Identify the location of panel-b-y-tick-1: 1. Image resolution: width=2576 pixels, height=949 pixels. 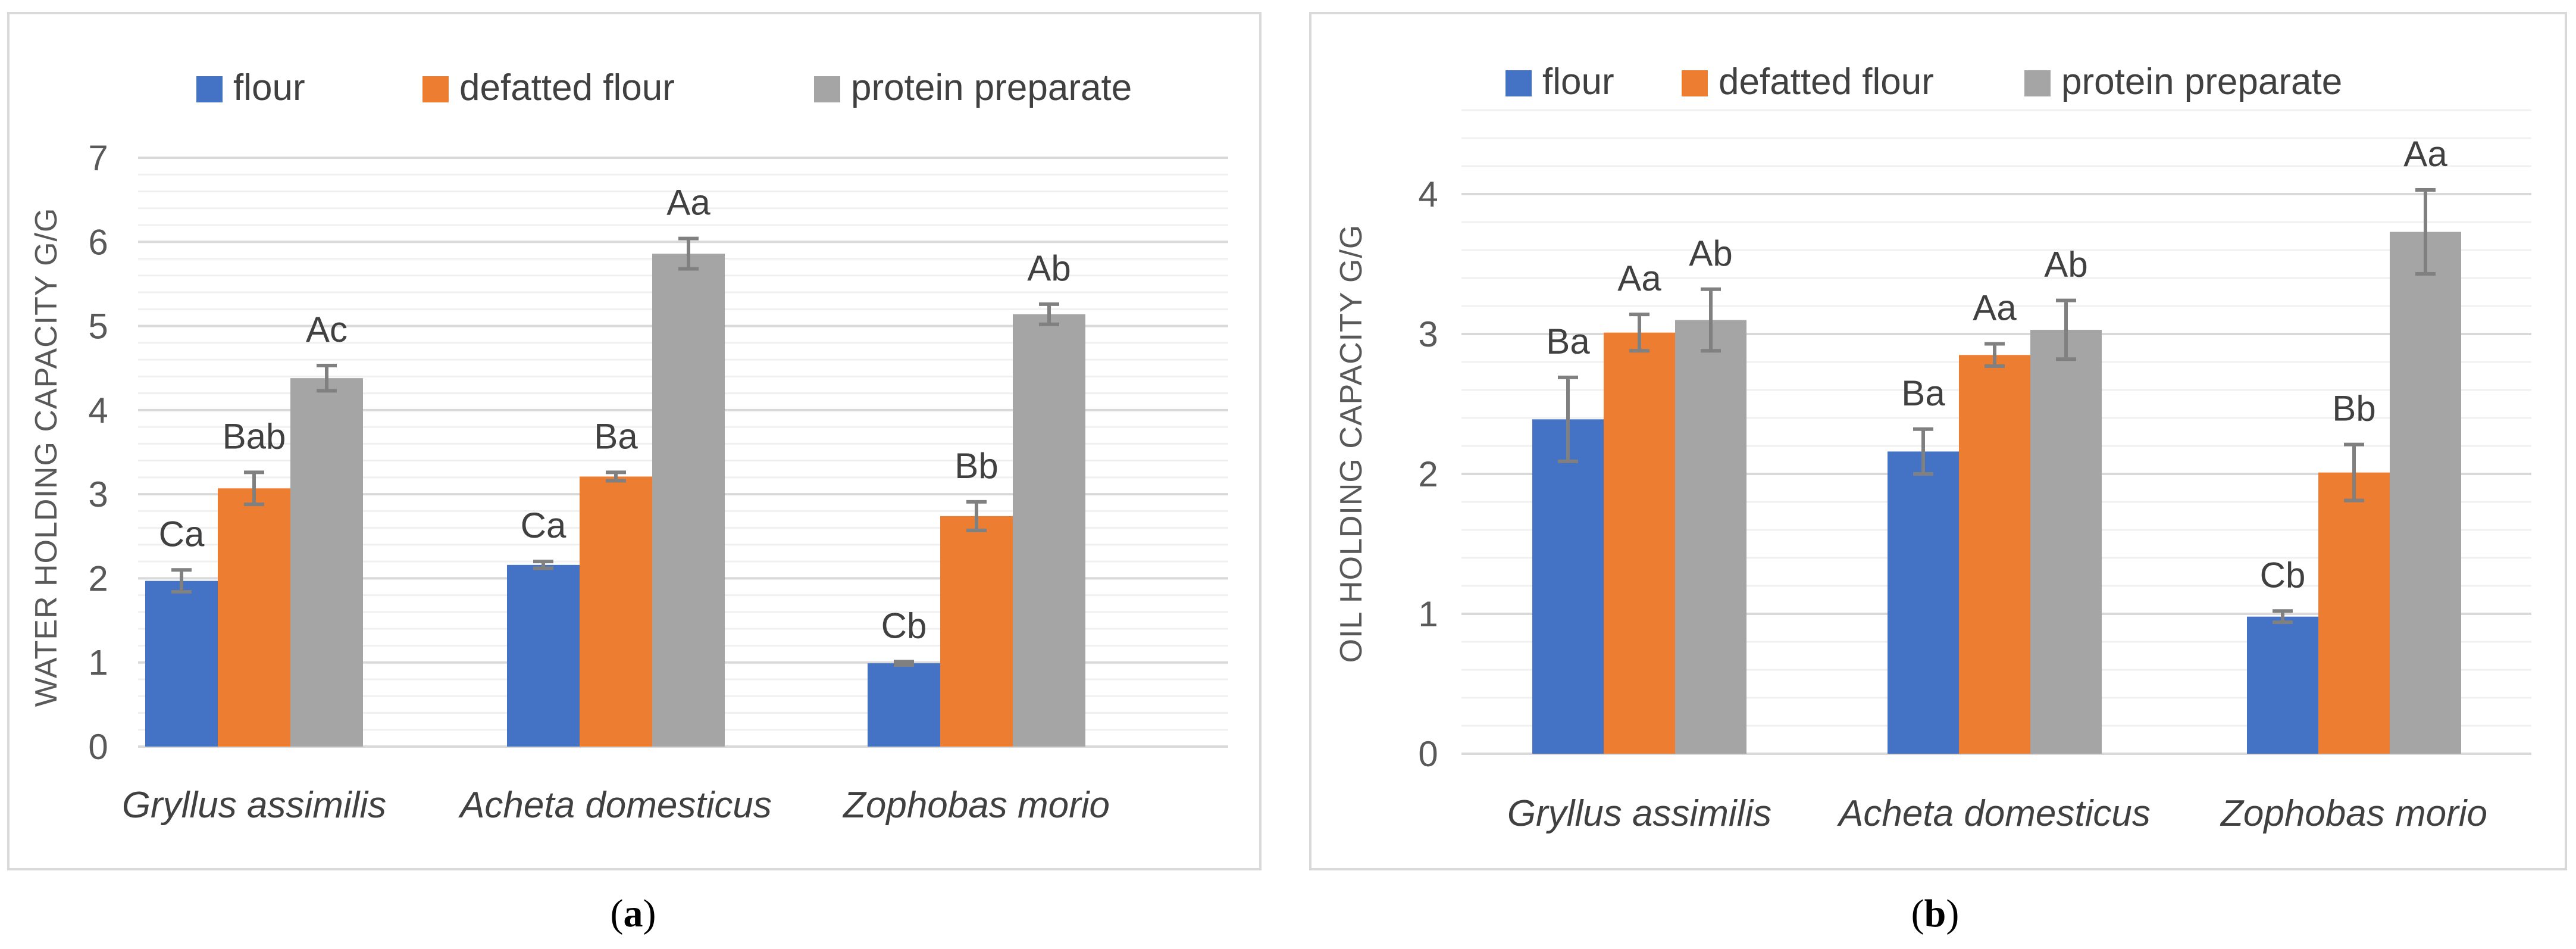
(1428, 614).